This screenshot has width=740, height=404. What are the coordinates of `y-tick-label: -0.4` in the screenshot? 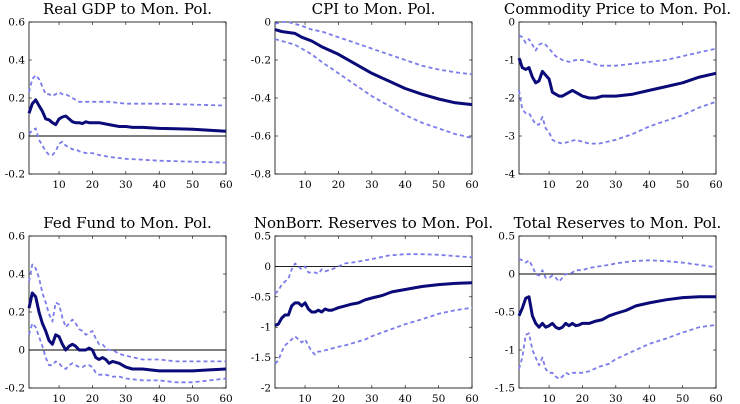 It's located at (261, 99).